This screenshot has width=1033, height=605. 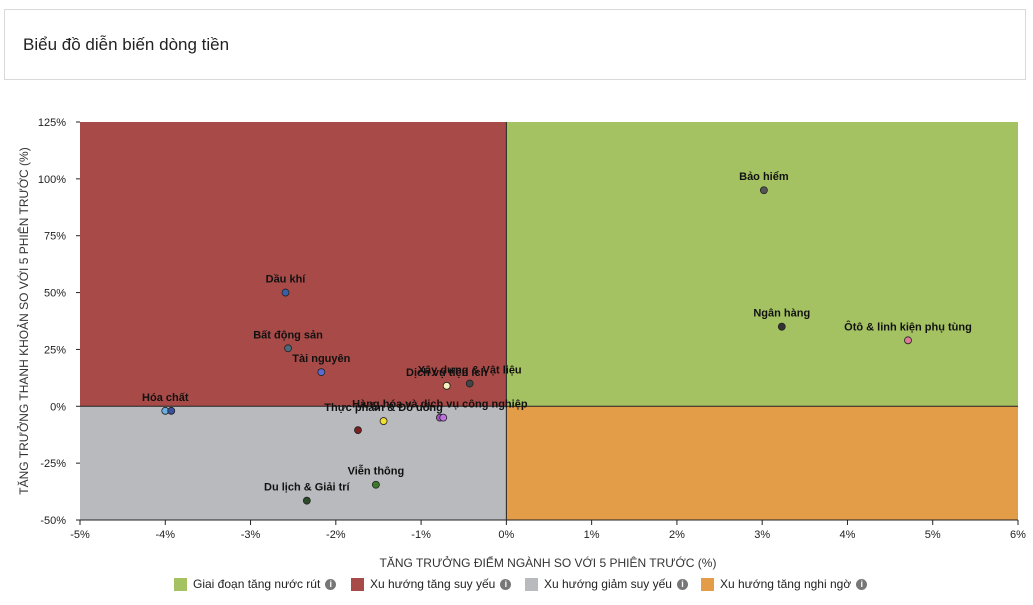 I want to click on y-tick-label: 125%, so click(x=52, y=123).